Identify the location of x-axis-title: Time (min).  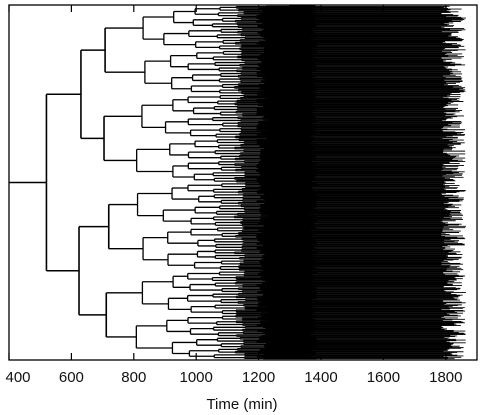
(241, 404).